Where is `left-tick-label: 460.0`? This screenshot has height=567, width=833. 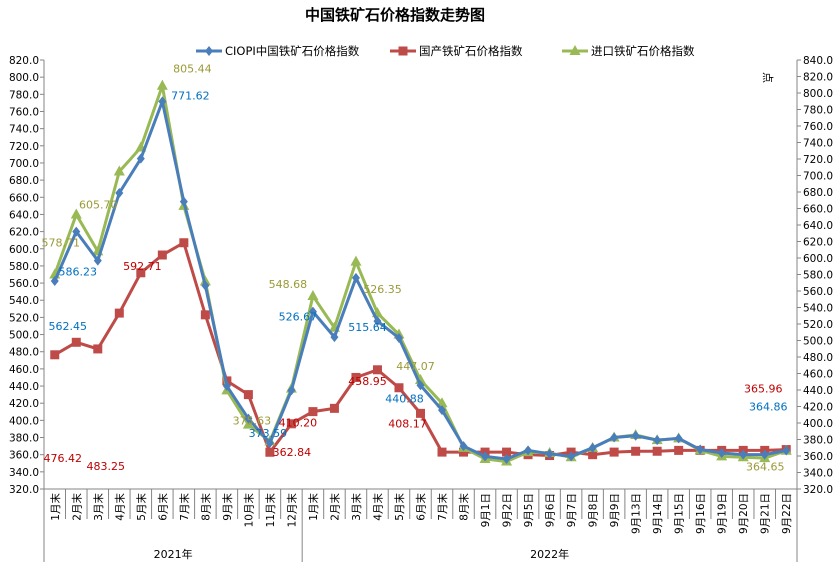
left-tick-label: 460.0 is located at coordinates (24, 370).